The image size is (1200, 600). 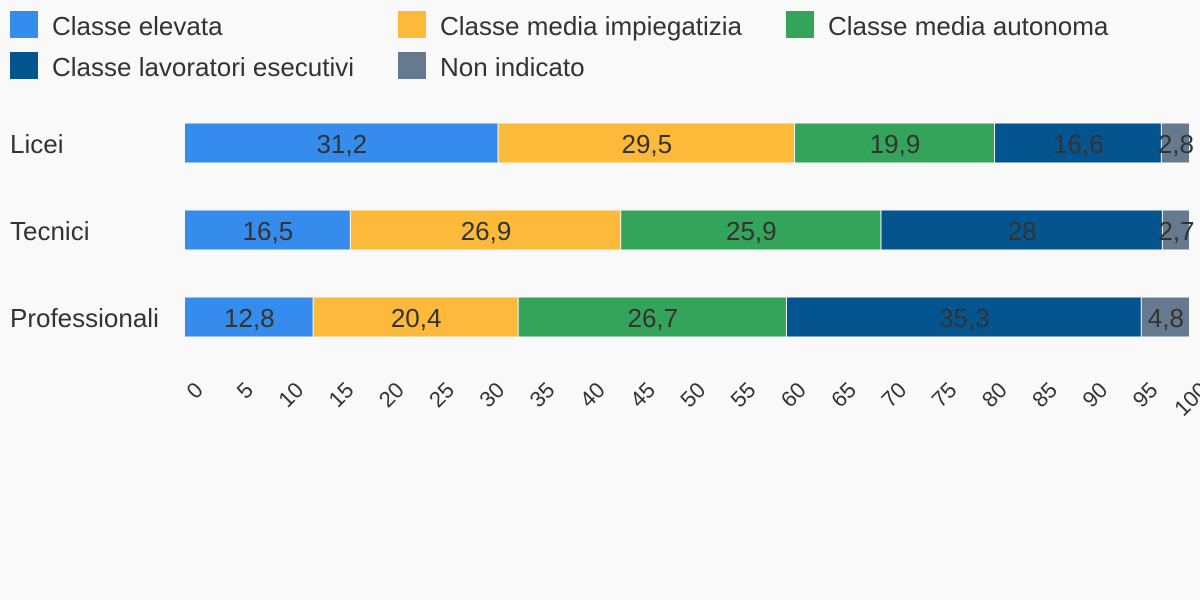 I want to click on data-label: 12,8, so click(x=249, y=318).